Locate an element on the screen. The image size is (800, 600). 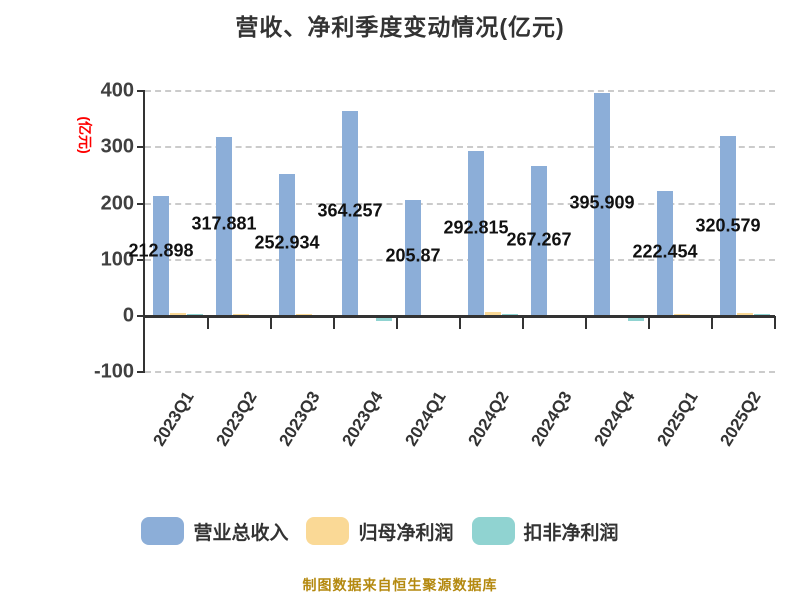
bar-net-profit-2023Q1 is located at coordinates (178, 314).